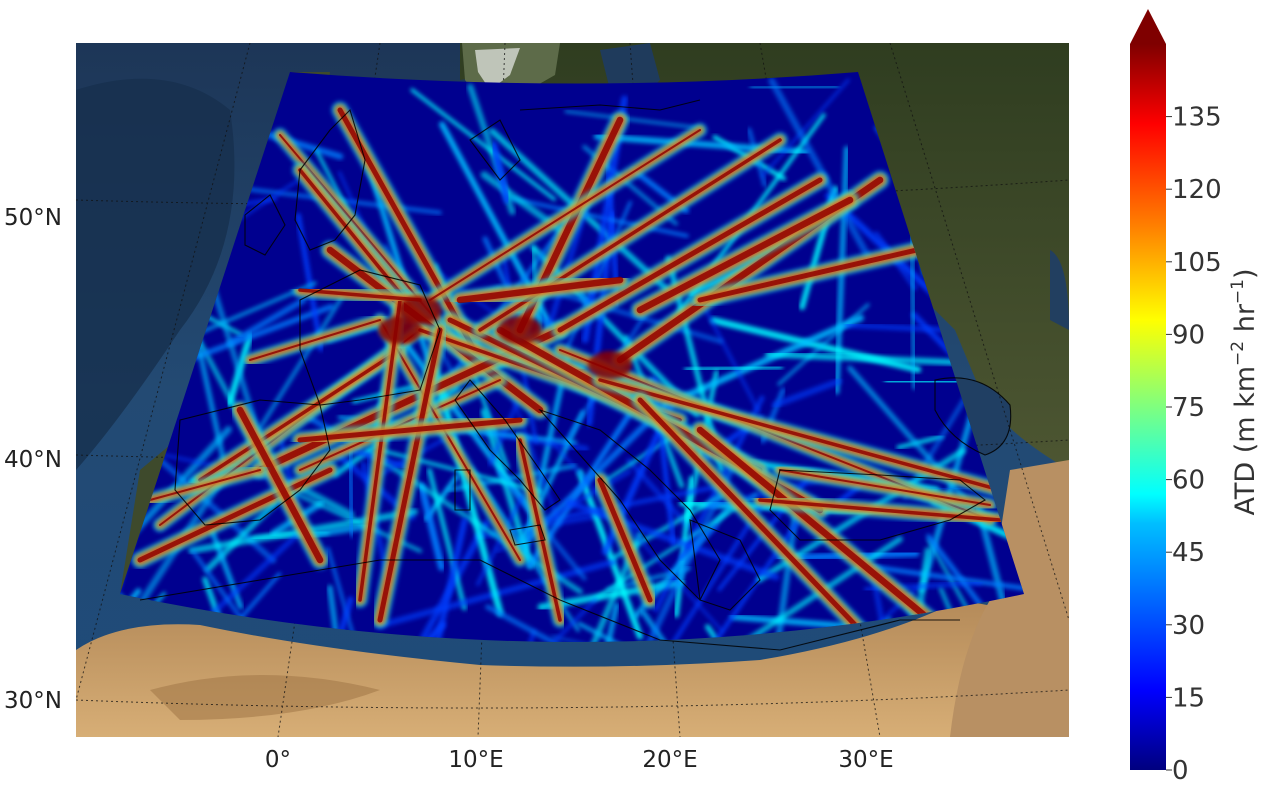  What do you see at coordinates (1197, 118) in the screenshot?
I see `colorbar-tick-label: 135` at bounding box center [1197, 118].